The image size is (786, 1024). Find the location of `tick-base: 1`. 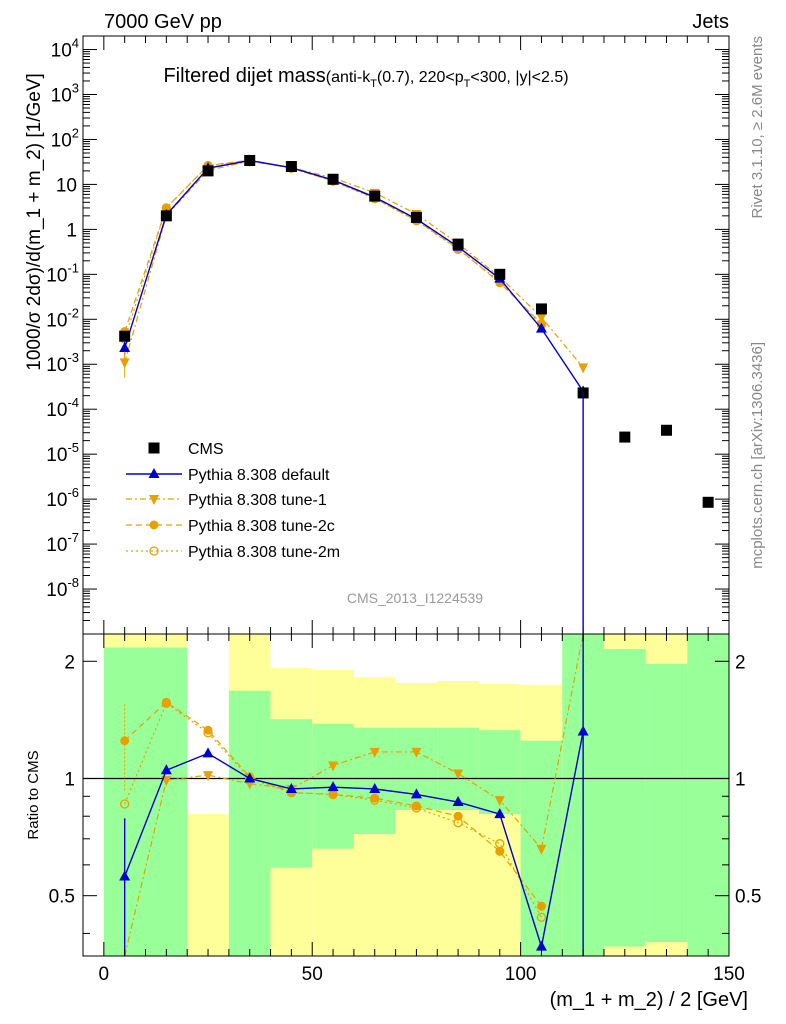

tick-base: 1 is located at coordinates (71, 230).